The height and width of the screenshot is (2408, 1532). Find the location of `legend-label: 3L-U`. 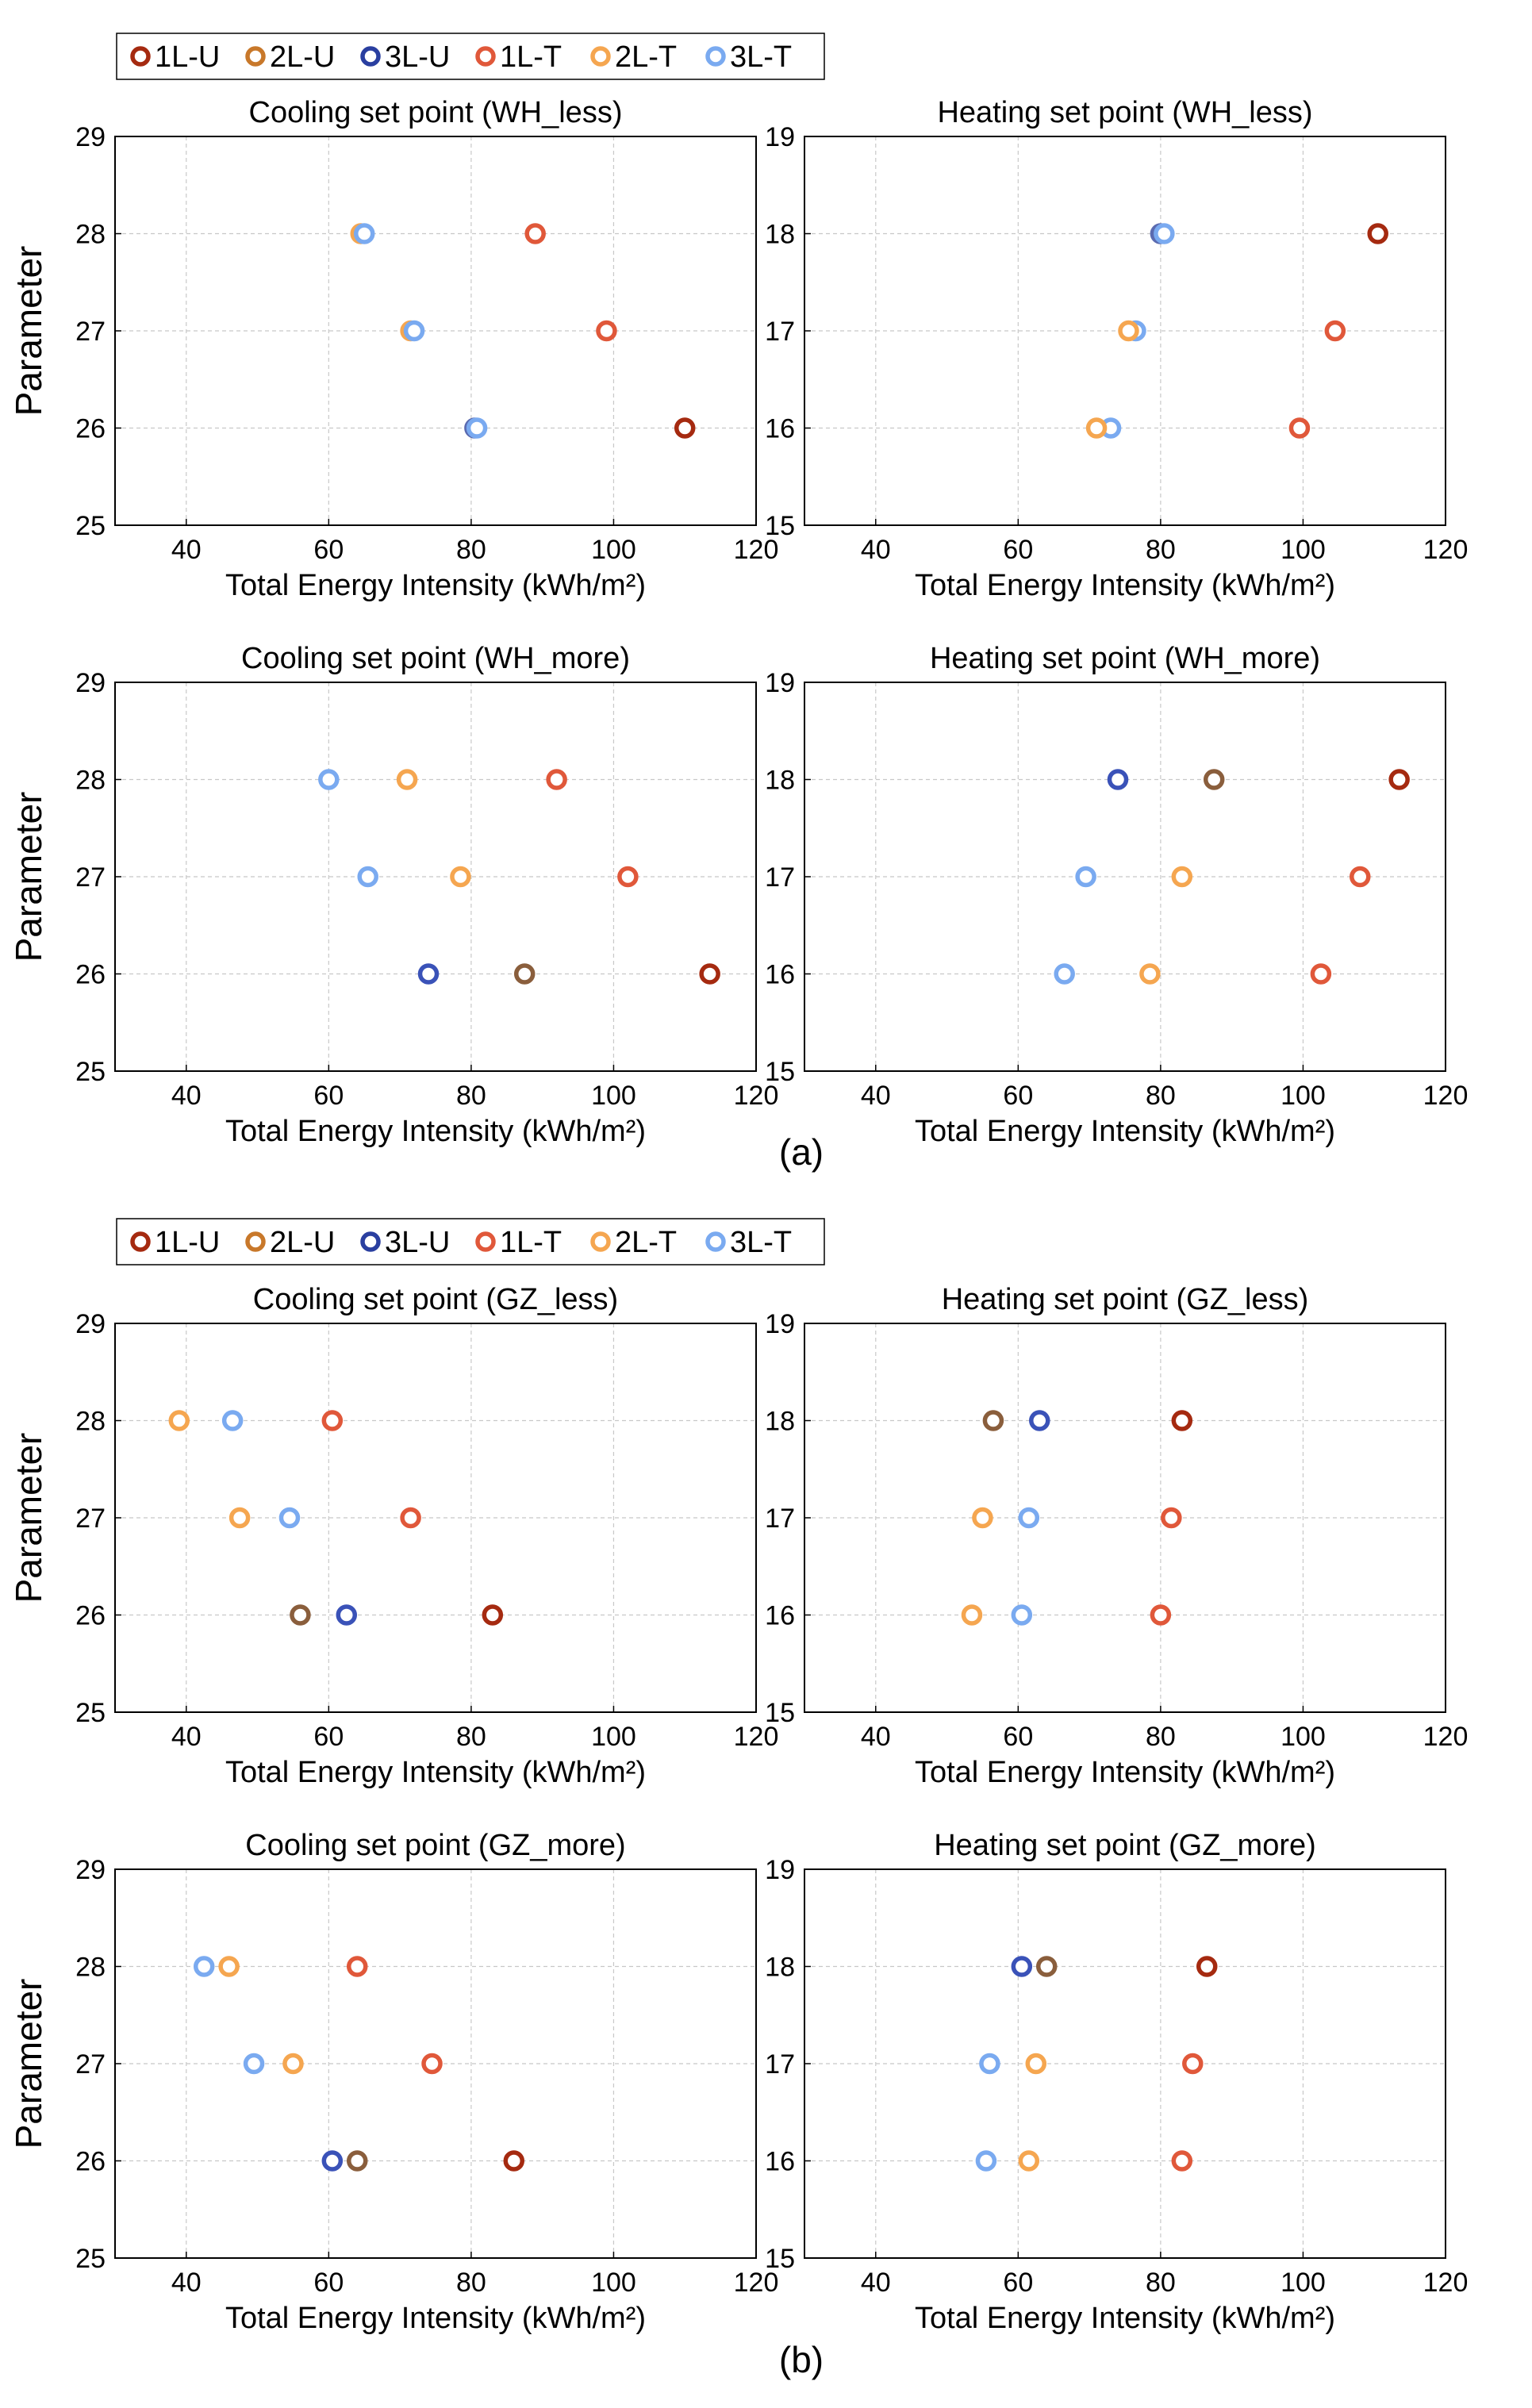

legend-label: 3L-U is located at coordinates (417, 57).